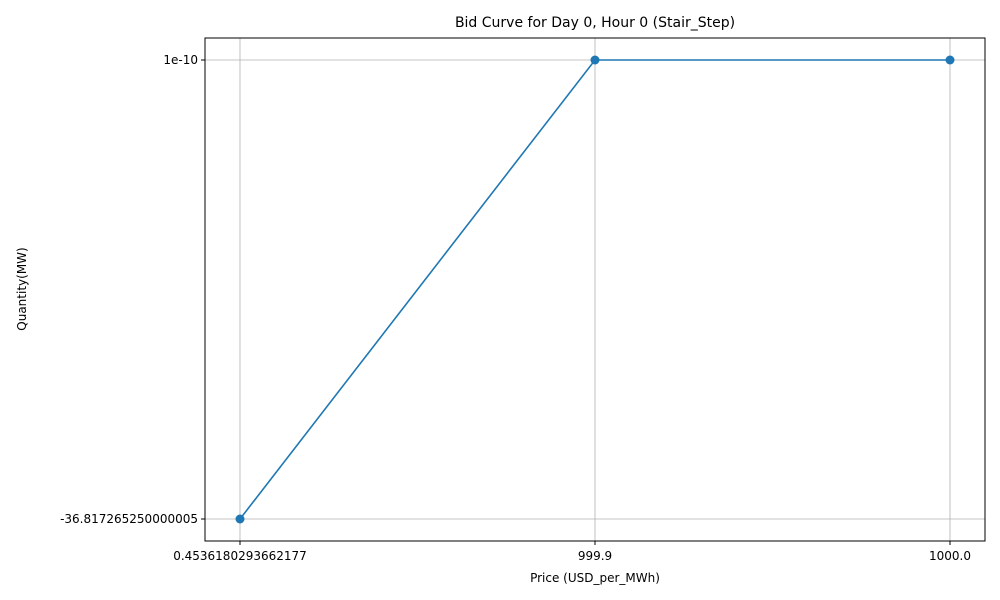 This screenshot has height=600, width=1000. Describe the element at coordinates (950, 556) in the screenshot. I see `x-tick-label: 1000.0` at that location.